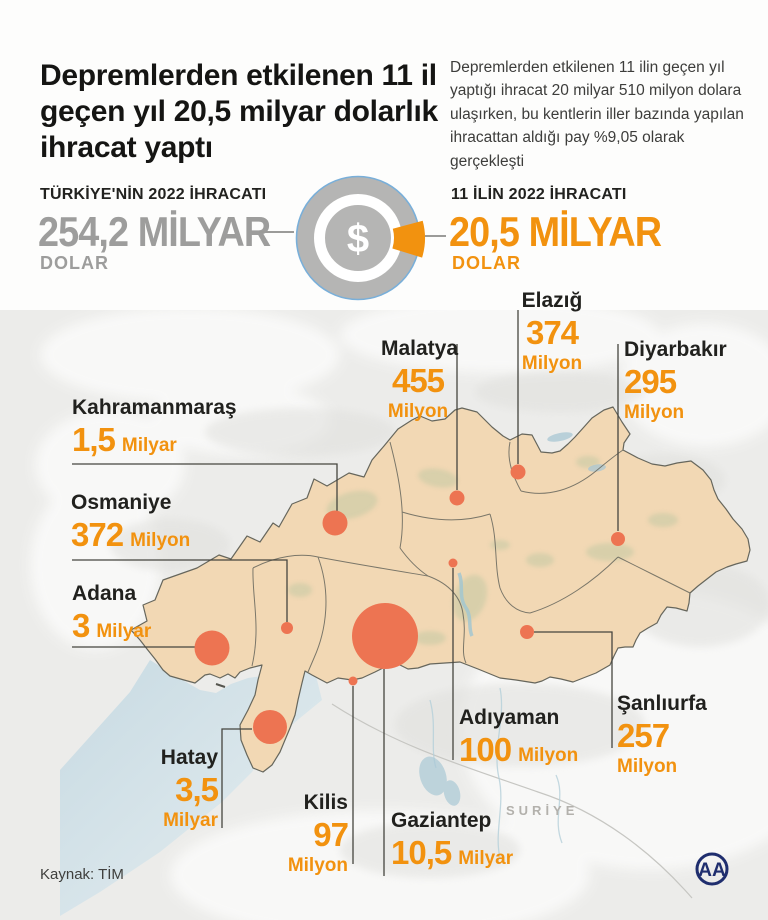  I want to click on bubble-osmaniye, so click(287, 628).